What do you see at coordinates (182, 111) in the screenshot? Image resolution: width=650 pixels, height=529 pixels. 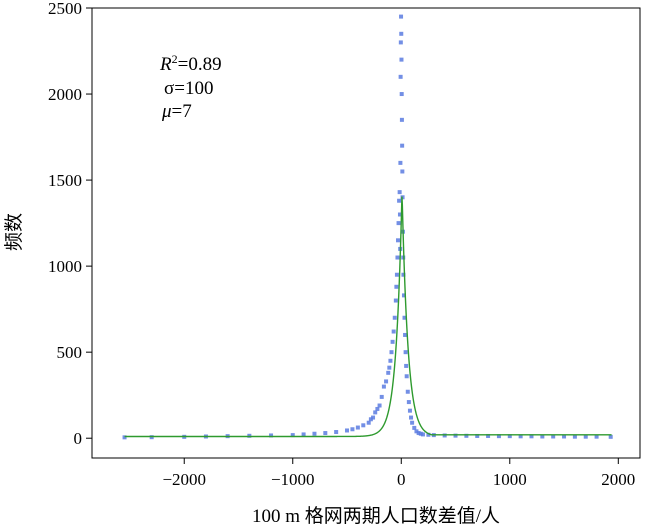 I see `mu-value: =7` at bounding box center [182, 111].